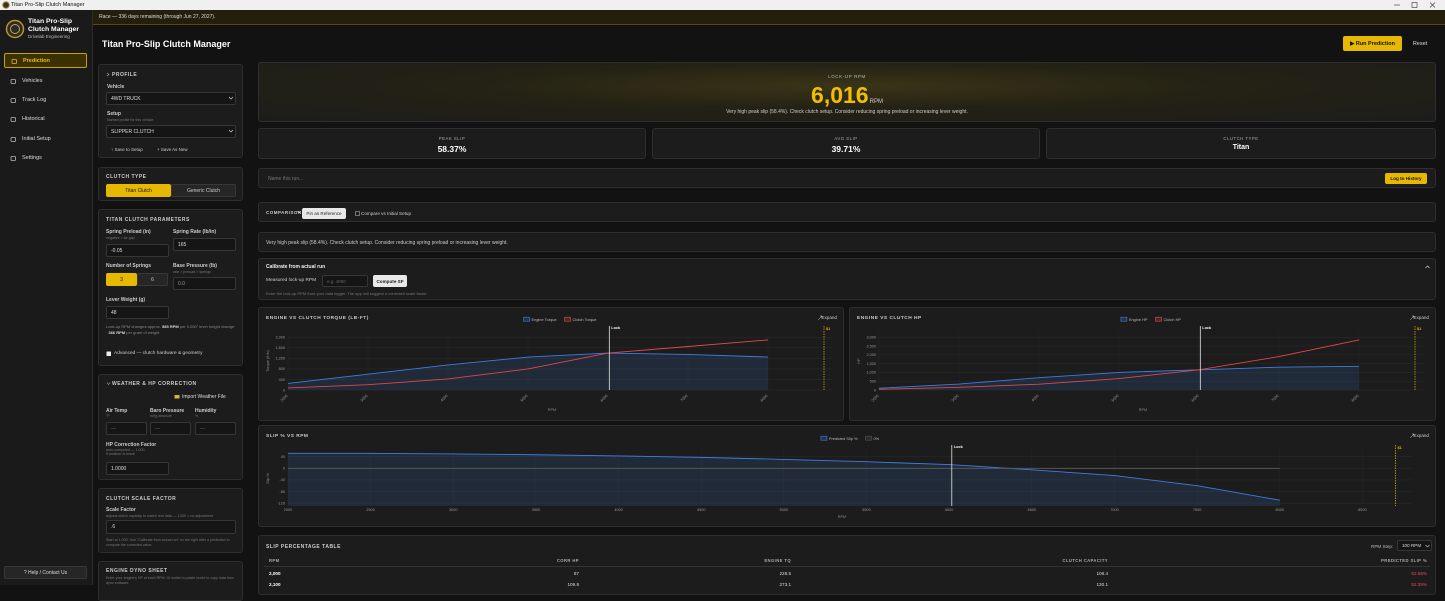 The image size is (1445, 601). I want to click on field-label: Measured lock-up RPM, so click(291, 280).